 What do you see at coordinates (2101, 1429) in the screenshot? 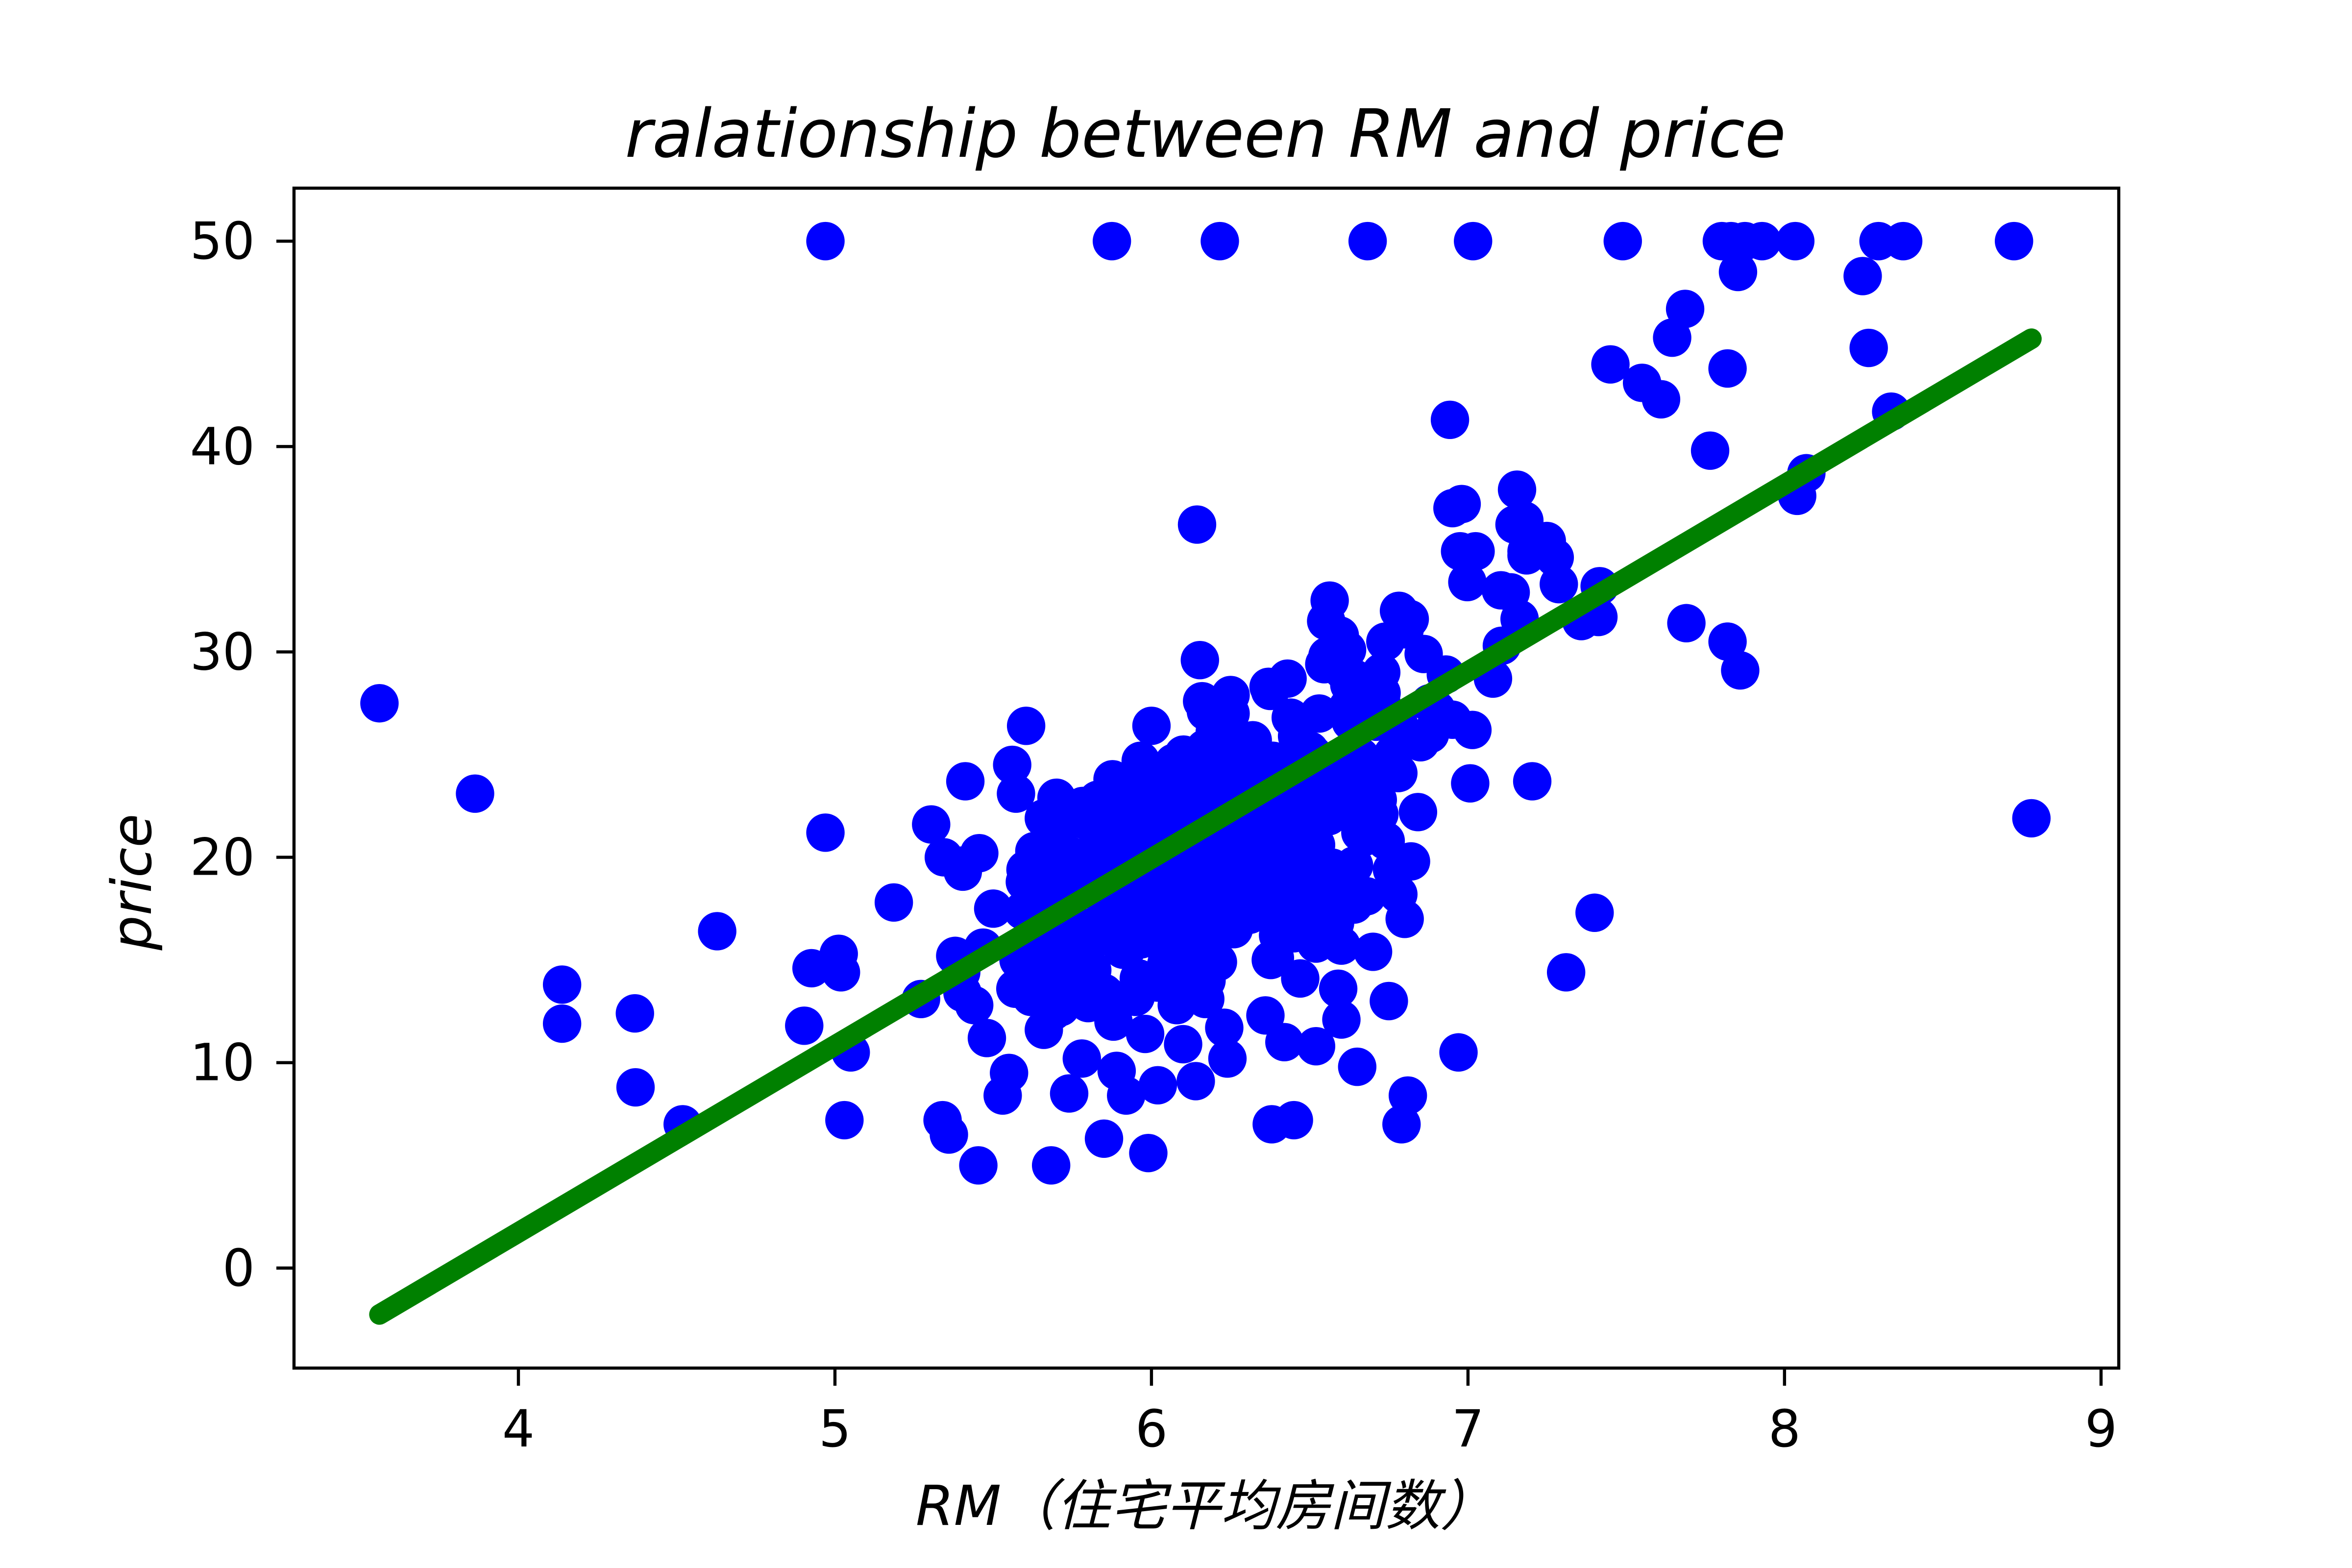
I see `x-tick-label: 9` at bounding box center [2101, 1429].